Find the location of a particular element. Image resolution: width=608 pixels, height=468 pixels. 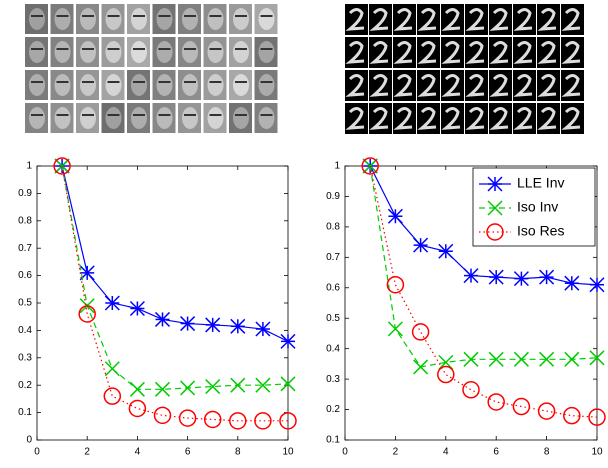

y-tick-label: 0.4 is located at coordinates (333, 348).